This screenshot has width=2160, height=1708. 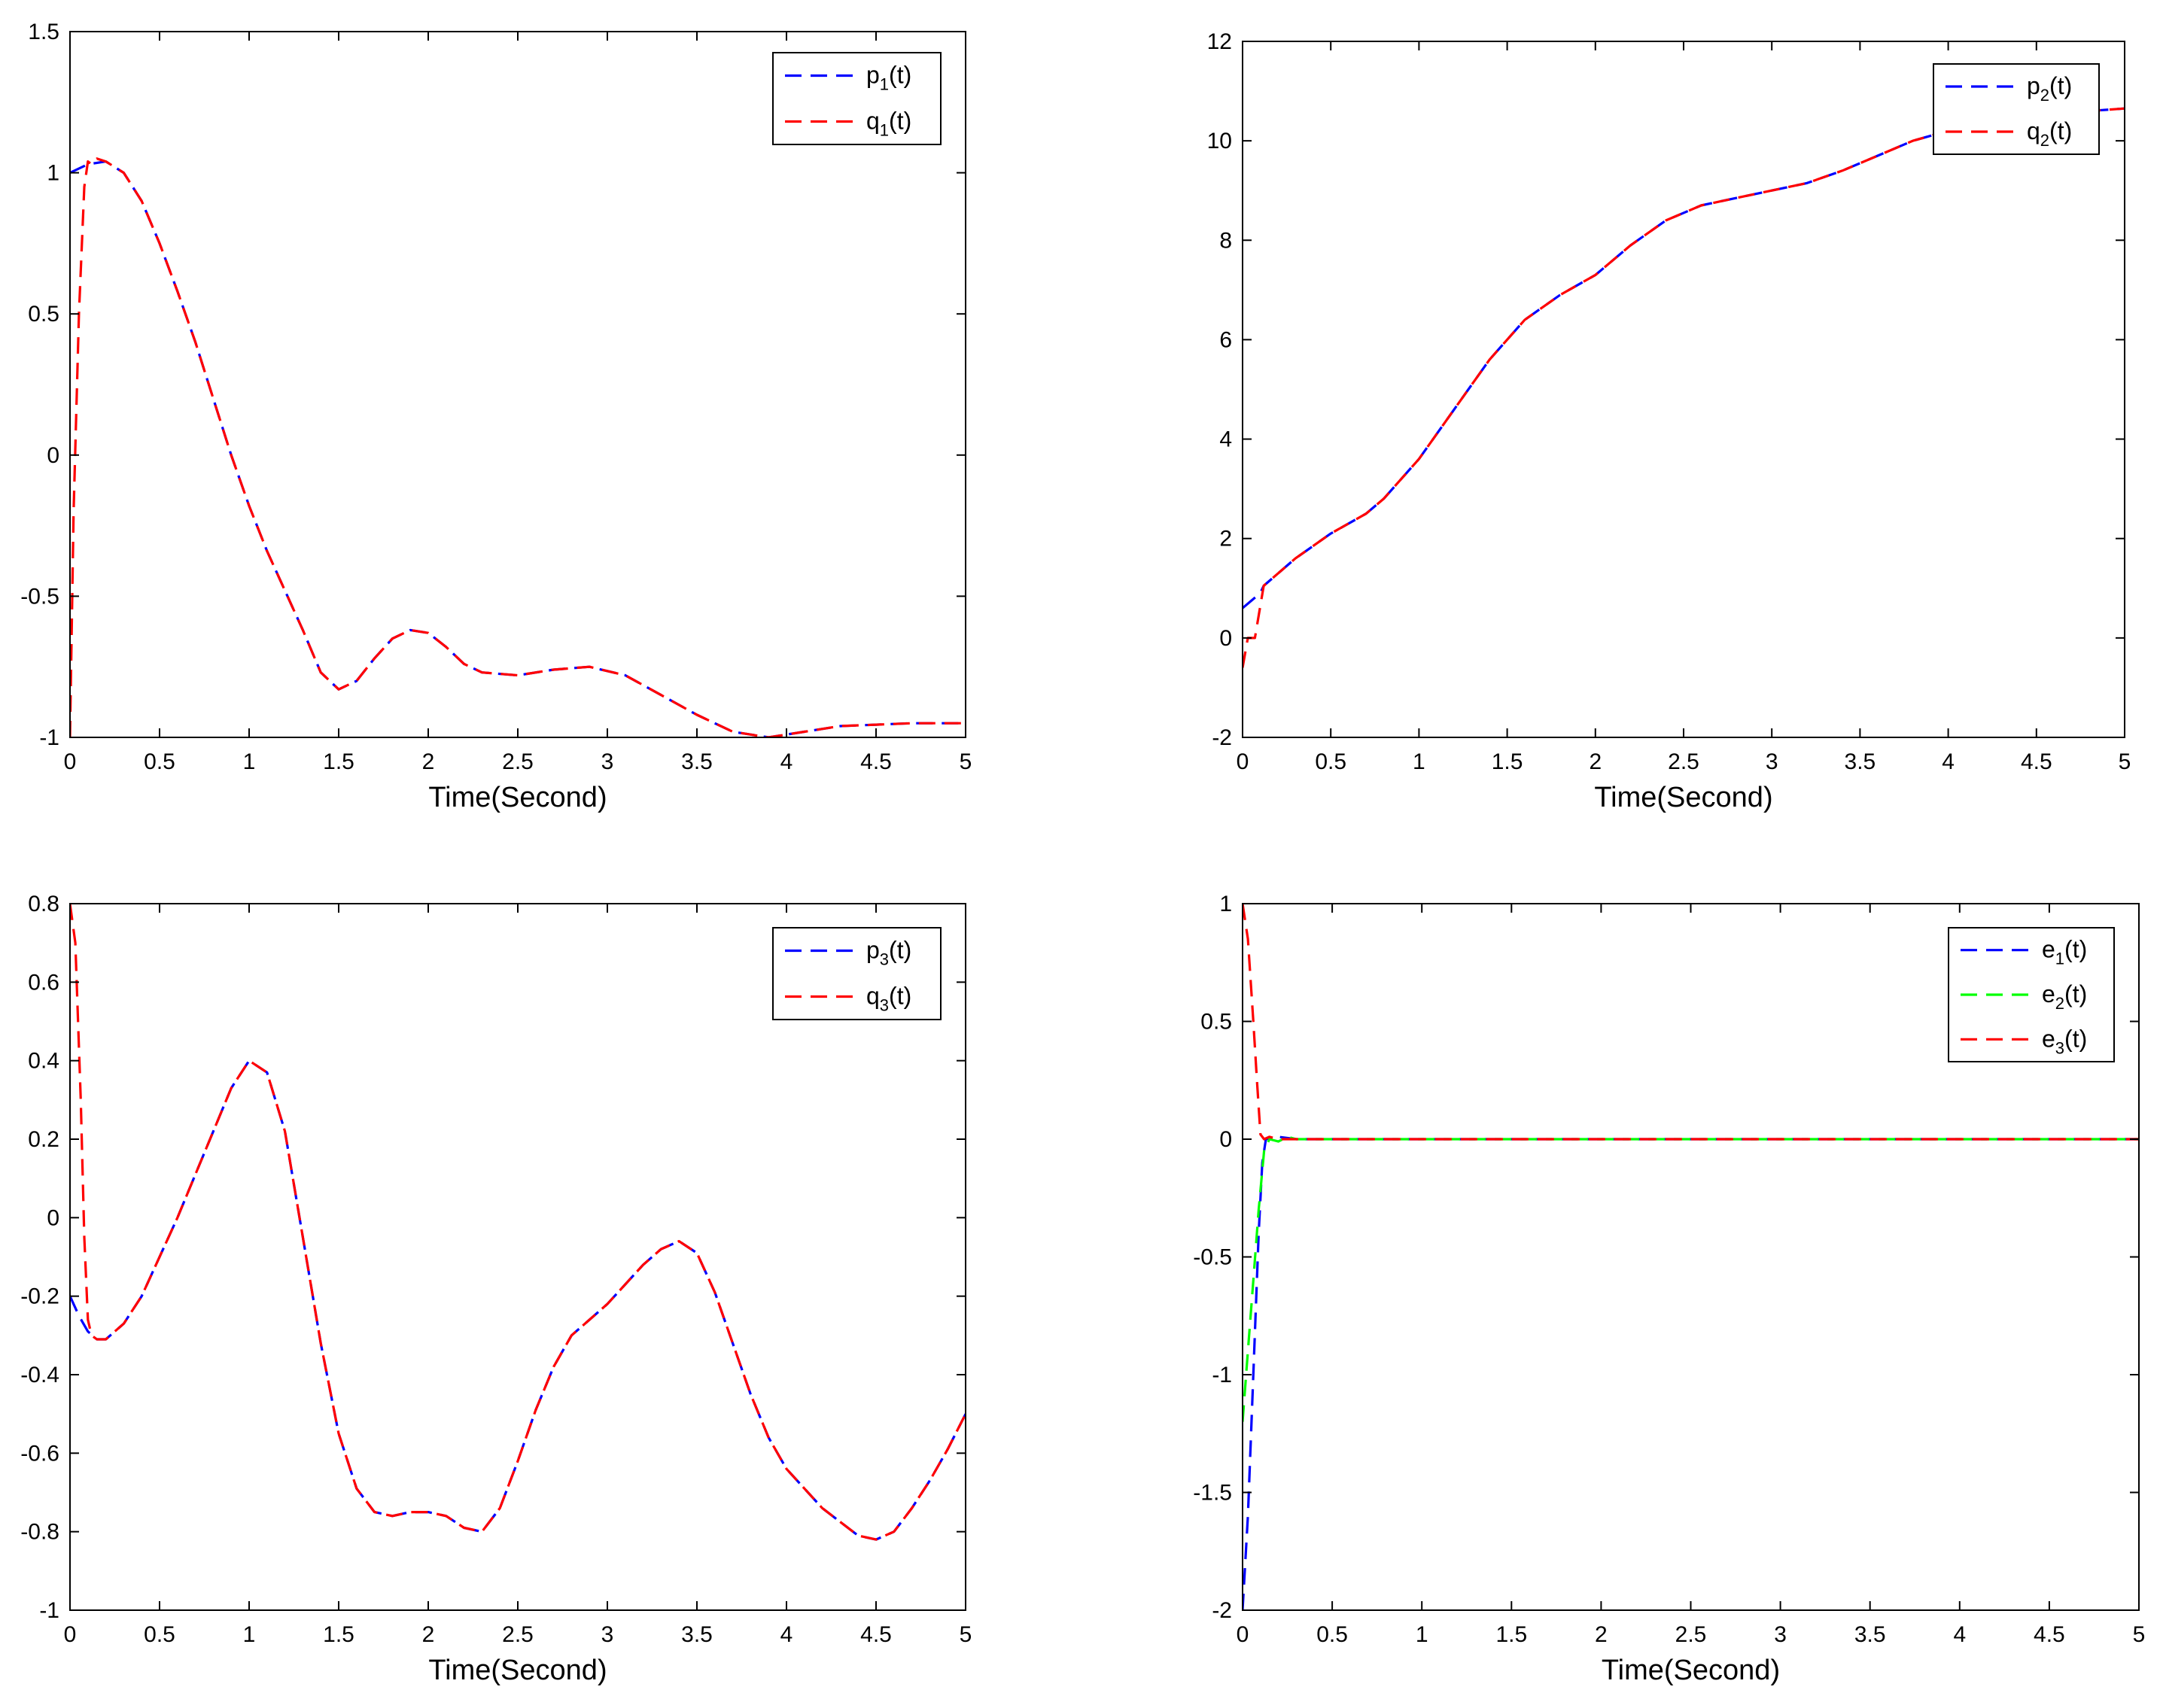 What do you see at coordinates (39, 1296) in the screenshot?
I see `y-tick-label: -0.2` at bounding box center [39, 1296].